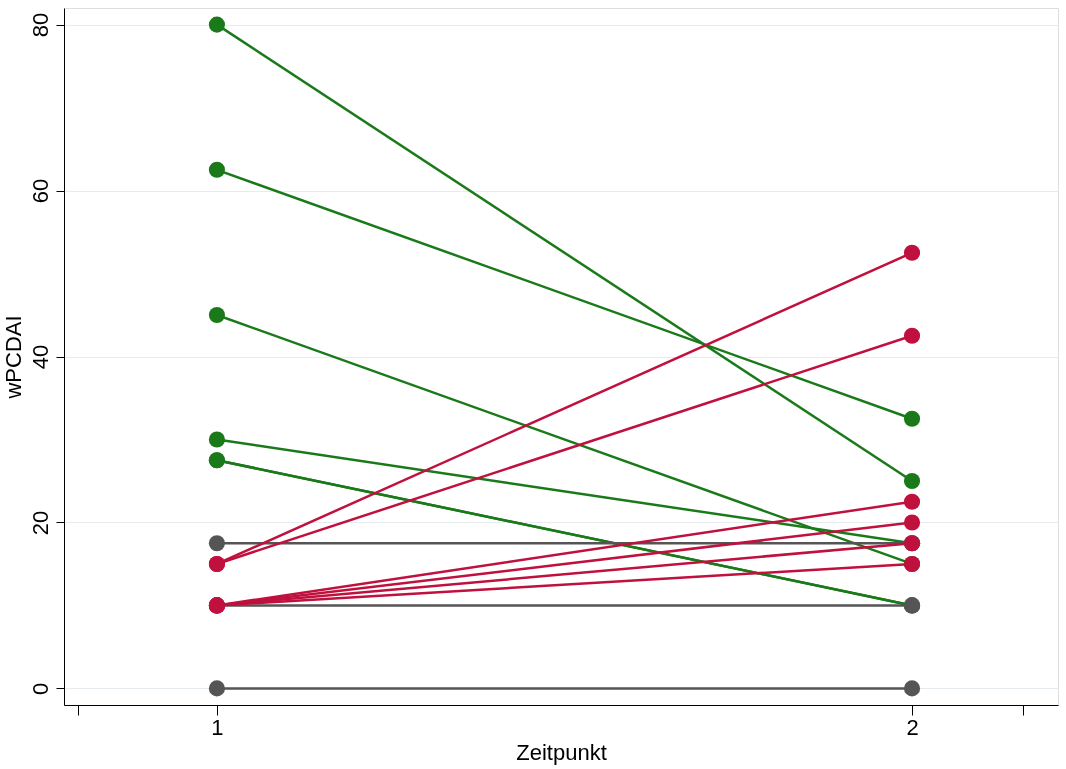  Describe the element at coordinates (40, 357) in the screenshot. I see `y-tick-label: 40` at that location.